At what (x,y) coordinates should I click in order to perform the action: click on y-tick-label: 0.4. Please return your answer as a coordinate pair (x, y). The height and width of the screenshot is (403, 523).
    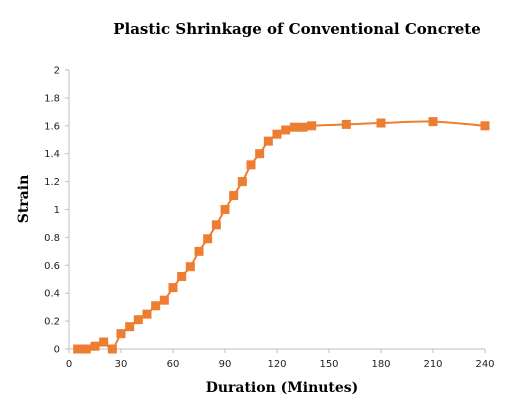
    Looking at the image, I should click on (52, 294).